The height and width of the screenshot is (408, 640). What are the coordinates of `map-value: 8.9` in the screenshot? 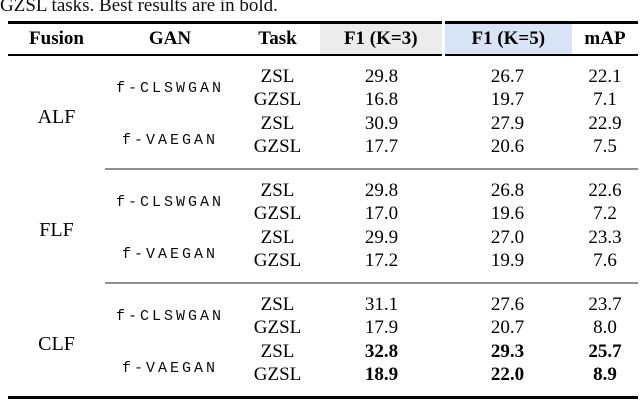 It's located at (605, 375).